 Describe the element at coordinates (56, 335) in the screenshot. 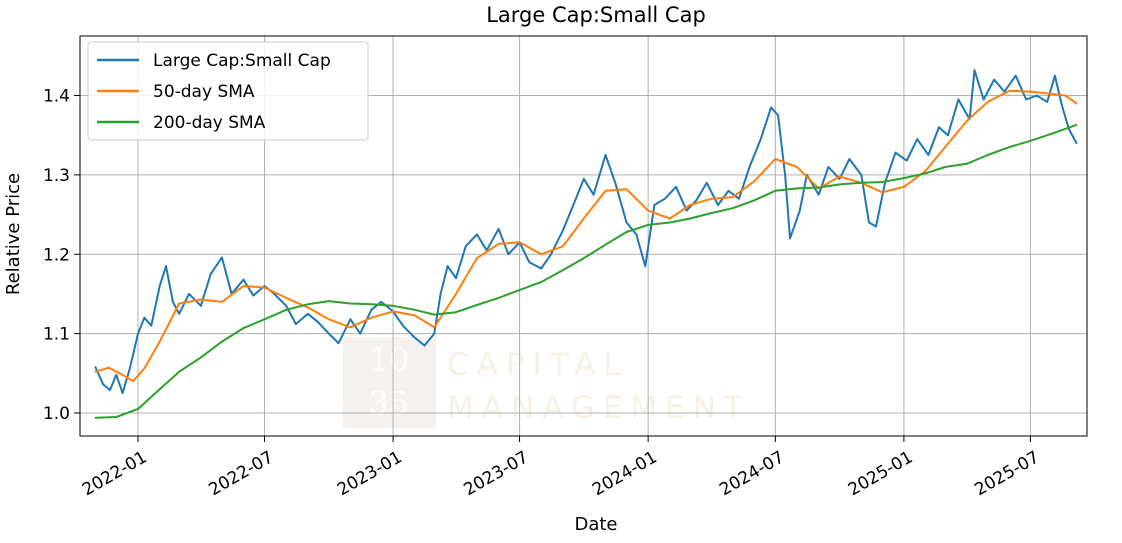

I see `y-tick-label: 1.1` at that location.